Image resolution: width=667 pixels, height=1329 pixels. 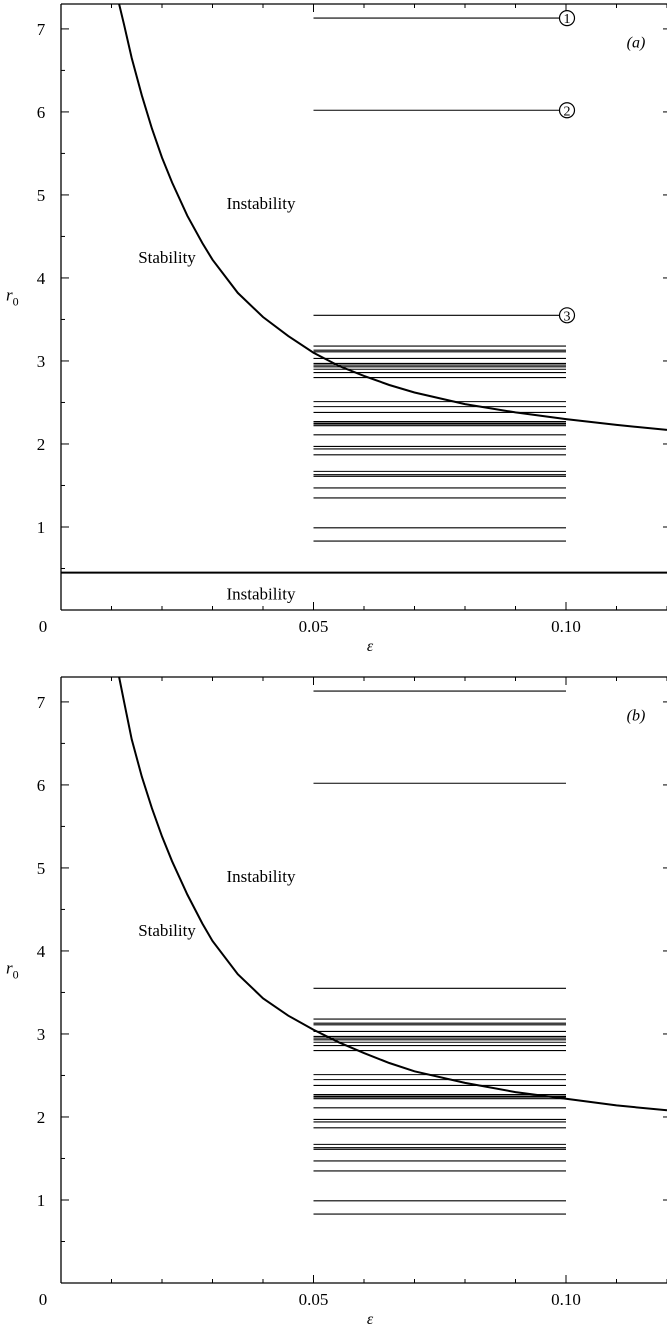 I want to click on panel-label: (a), so click(x=636, y=42).